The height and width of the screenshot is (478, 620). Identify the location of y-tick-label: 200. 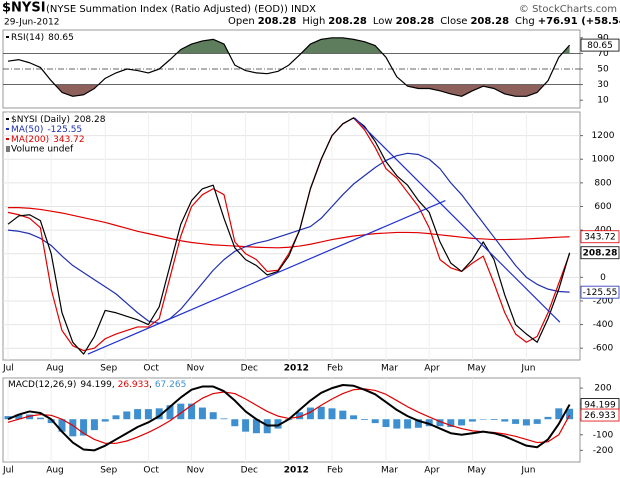
(602, 389).